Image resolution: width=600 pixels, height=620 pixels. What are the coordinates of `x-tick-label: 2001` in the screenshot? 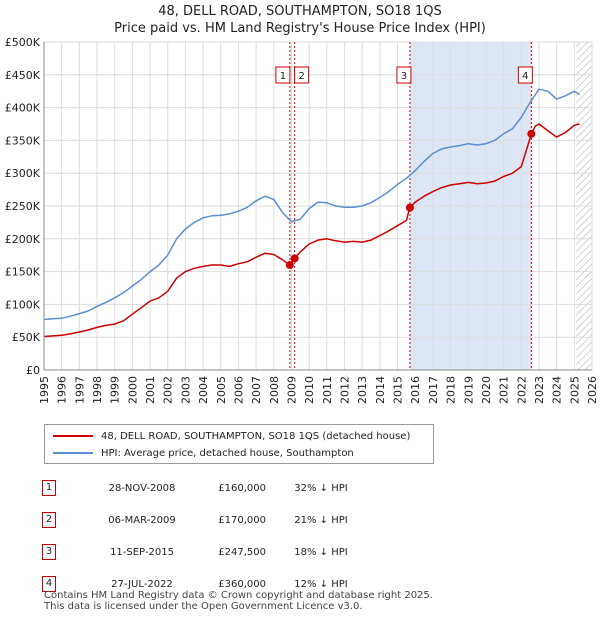 It's located at (150, 390).